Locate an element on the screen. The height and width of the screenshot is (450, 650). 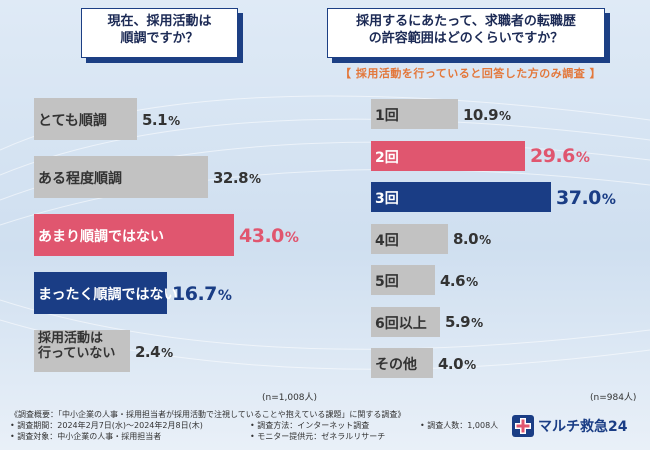
value-unit-7: % is located at coordinates (470, 364).